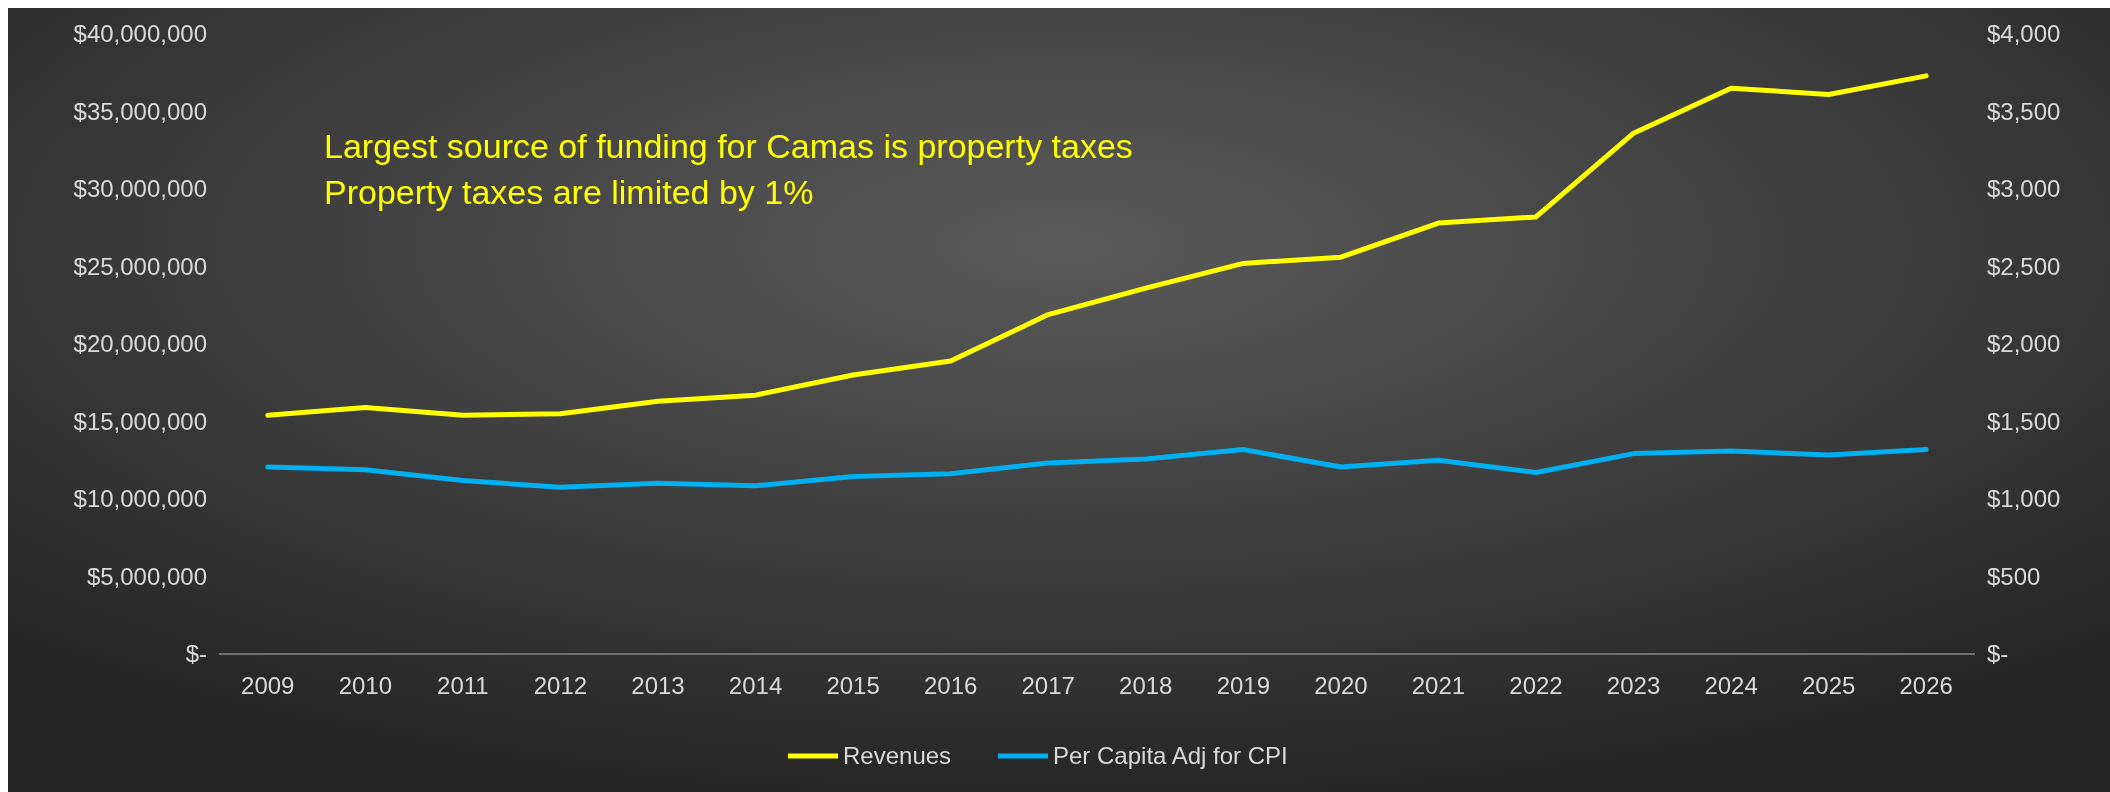  I want to click on x-tick-label: 2016, so click(950, 685).